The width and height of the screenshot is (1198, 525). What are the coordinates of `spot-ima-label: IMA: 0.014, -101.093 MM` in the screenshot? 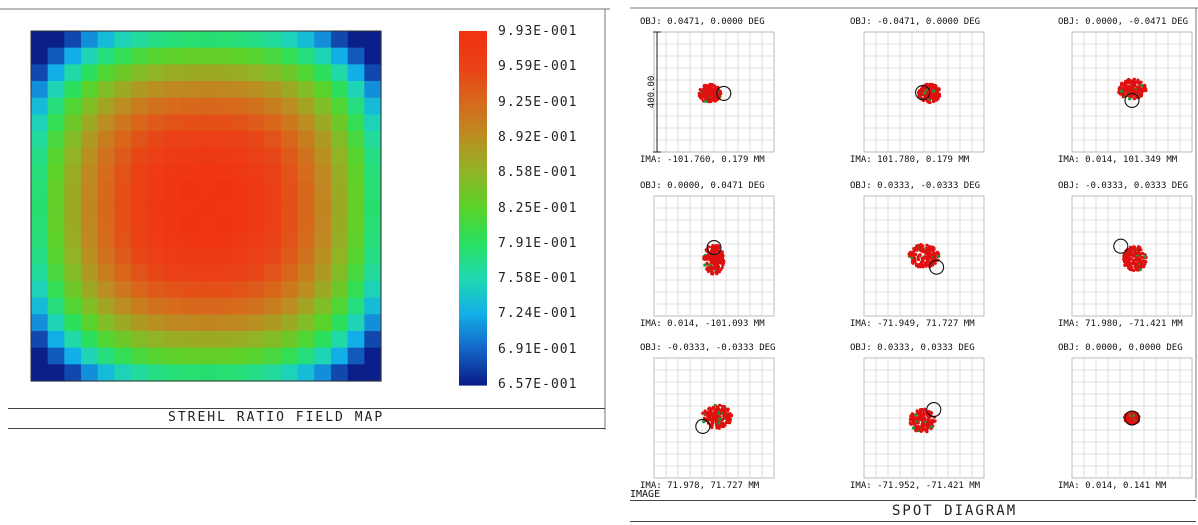 It's located at (702, 324).